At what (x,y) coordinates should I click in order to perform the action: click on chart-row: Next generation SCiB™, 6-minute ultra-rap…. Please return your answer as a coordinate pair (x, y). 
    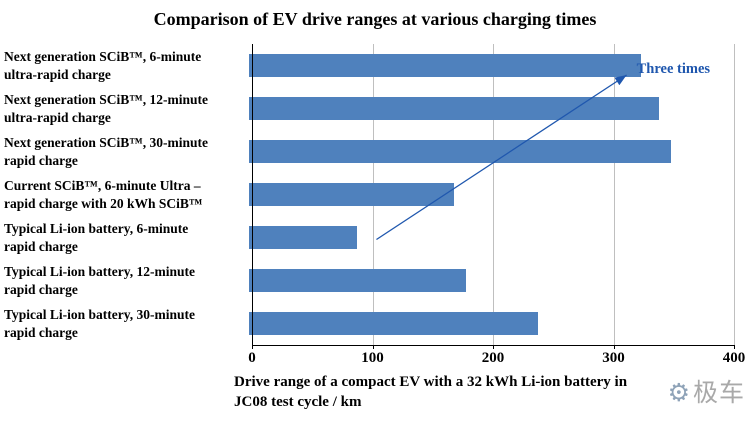
    Looking at the image, I should click on (375, 65).